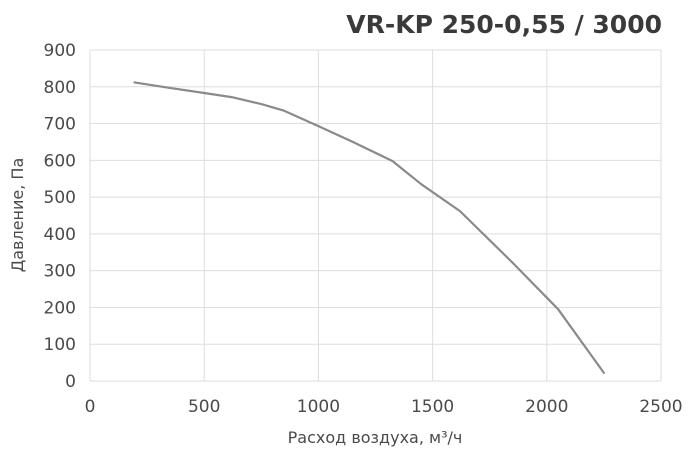 The height and width of the screenshot is (457, 700). What do you see at coordinates (60, 272) in the screenshot?
I see `y-tick-label: 300` at bounding box center [60, 272].